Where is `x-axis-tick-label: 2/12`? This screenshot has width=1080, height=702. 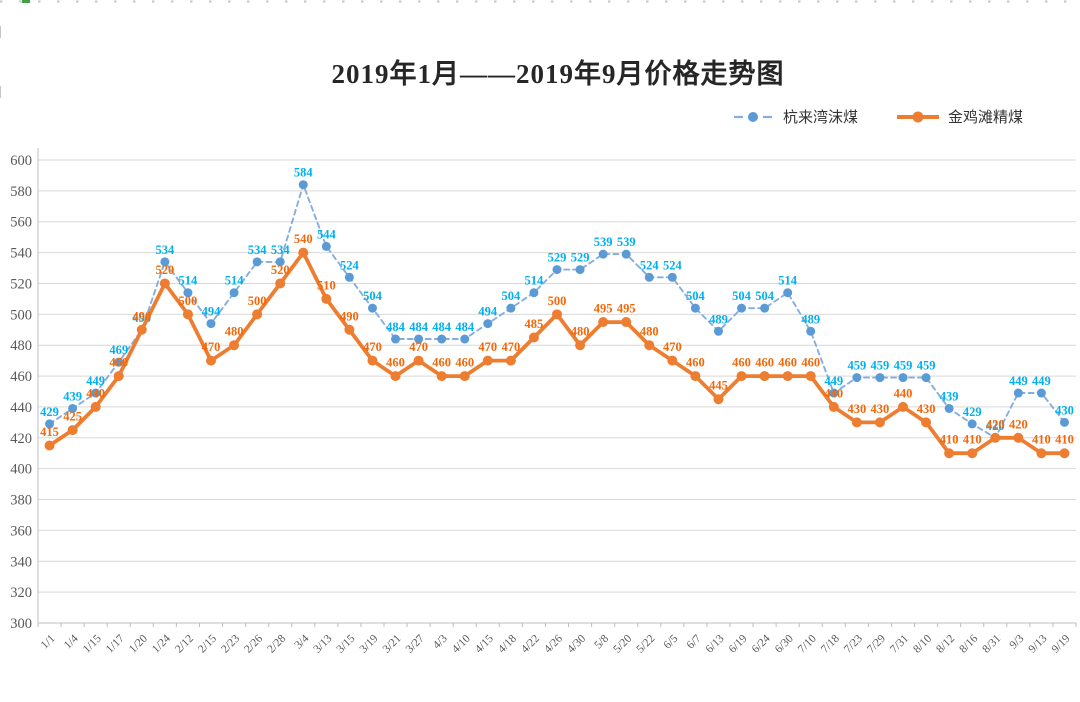
x-axis-tick-label: 2/12 is located at coordinates (184, 643).